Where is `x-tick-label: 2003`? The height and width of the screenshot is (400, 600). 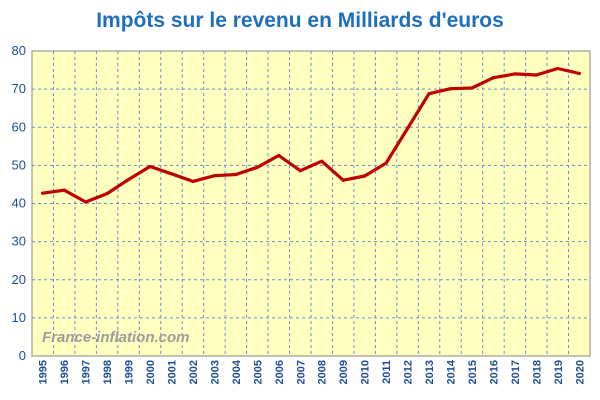
x-tick-label: 2003 is located at coordinates (215, 372).